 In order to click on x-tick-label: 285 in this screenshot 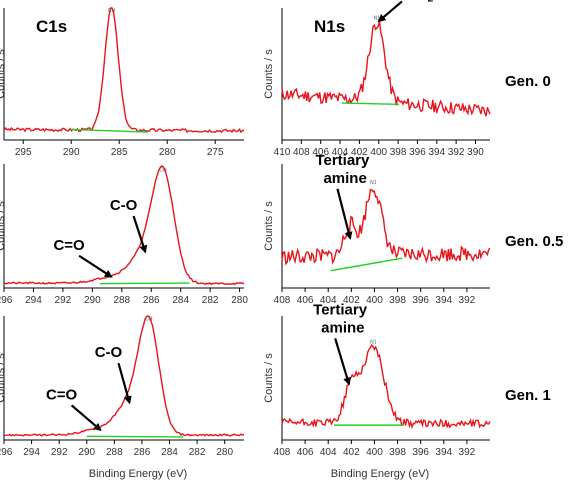, I will do `click(119, 152)`.